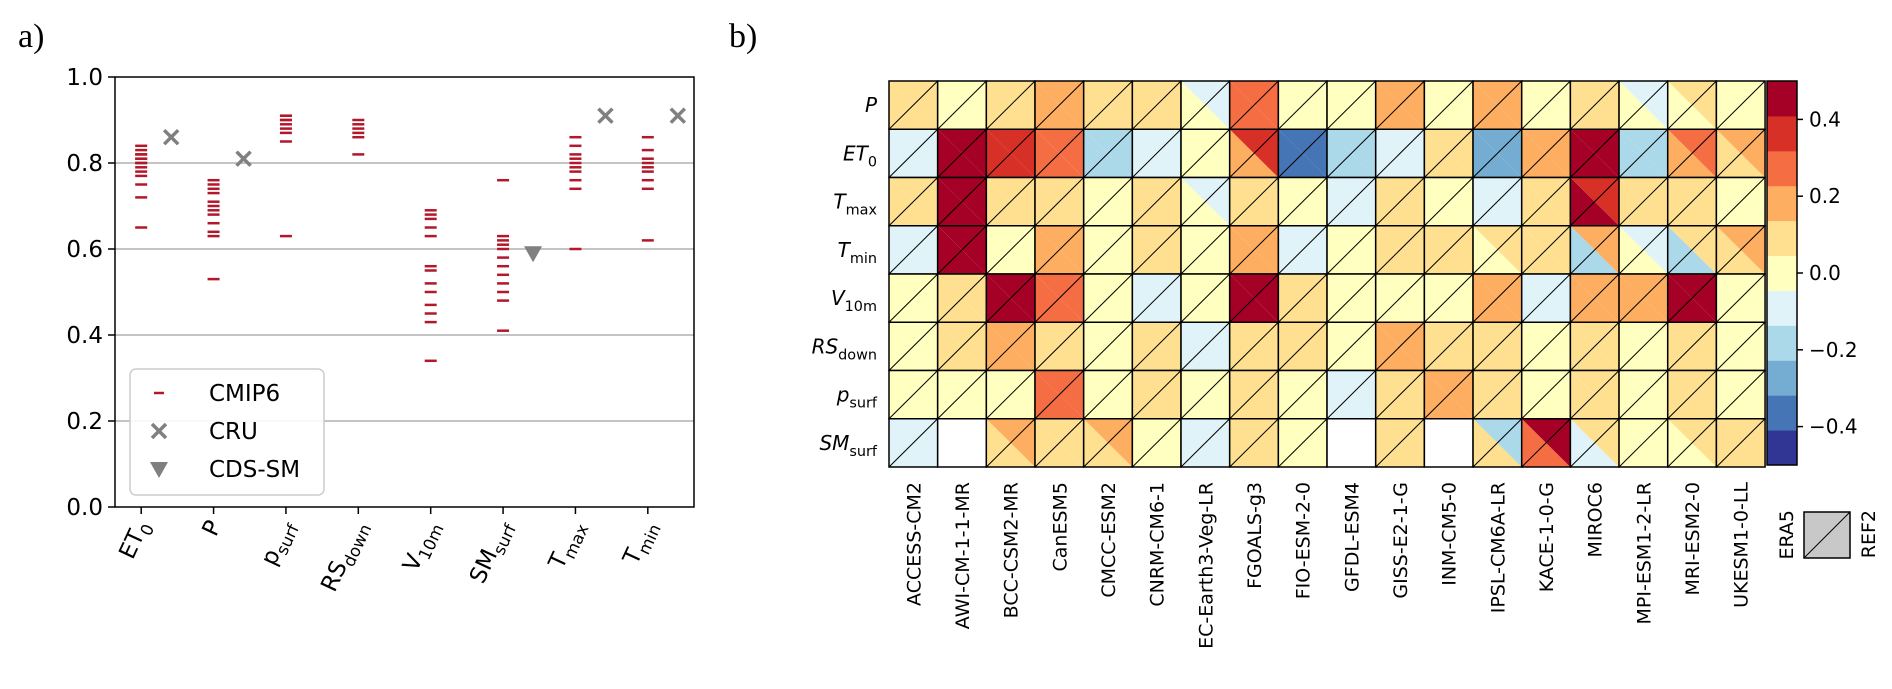 The height and width of the screenshot is (689, 1892). I want to click on row-label-base: P, so click(871, 105).